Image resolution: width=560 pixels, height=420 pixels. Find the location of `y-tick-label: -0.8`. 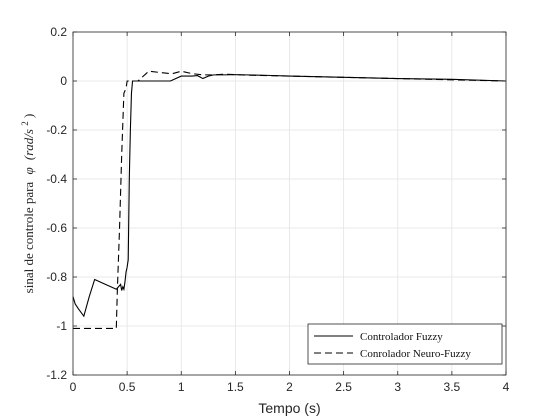

y-tick-label: -0.8 is located at coordinates (56, 277).